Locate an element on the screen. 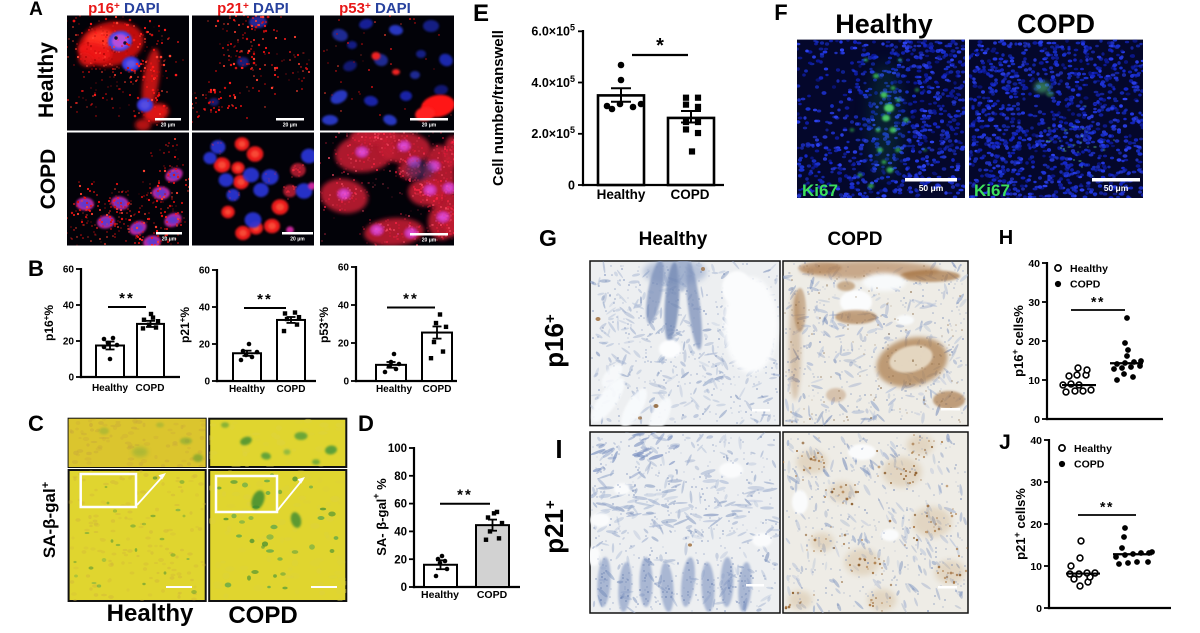  svg-text: 6.0×10⁵ is located at coordinates (553, 31).